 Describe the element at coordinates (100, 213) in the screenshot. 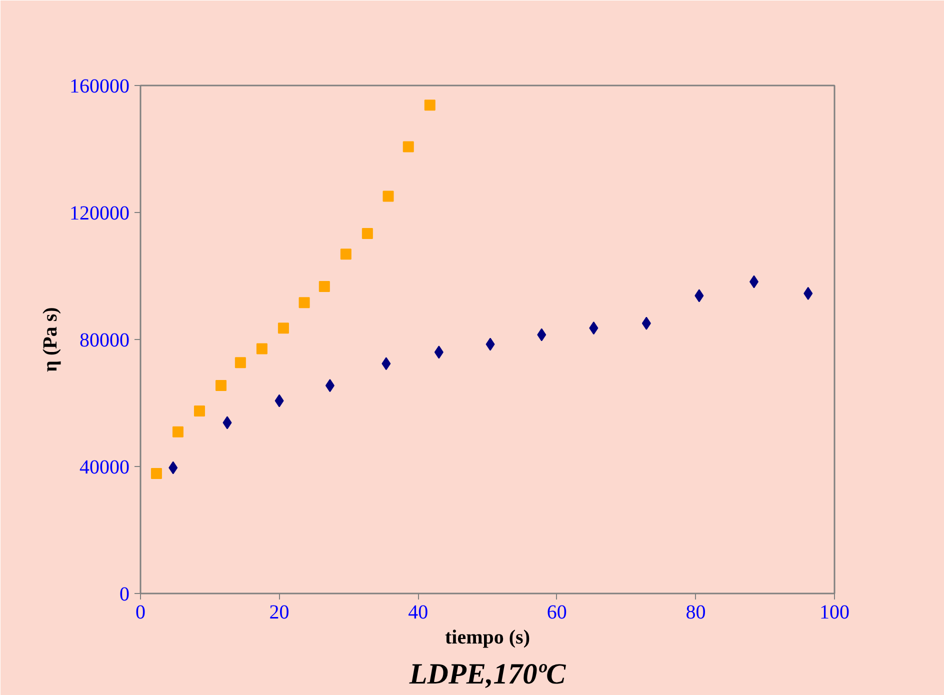

I see `y-tick-label: 120000` at that location.